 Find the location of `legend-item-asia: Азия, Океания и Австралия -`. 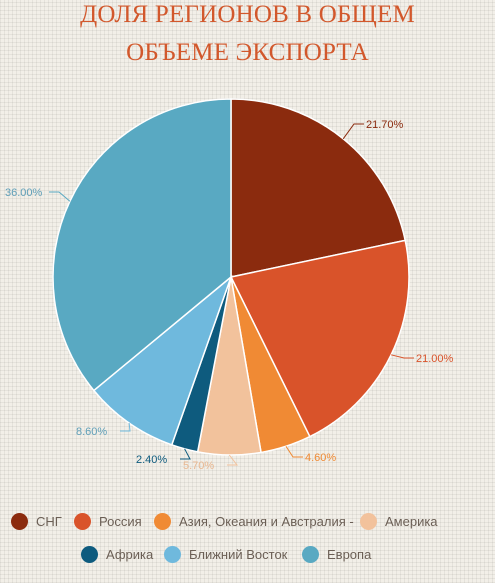

legend-item-asia: Азия, Океания и Австралия - is located at coordinates (254, 521).